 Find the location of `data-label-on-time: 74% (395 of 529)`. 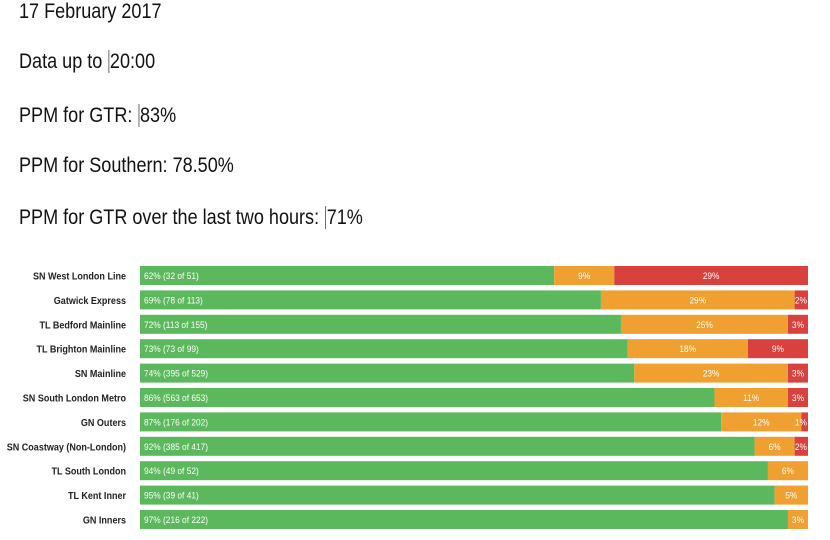

data-label-on-time: 74% (395 of 529) is located at coordinates (176, 373).